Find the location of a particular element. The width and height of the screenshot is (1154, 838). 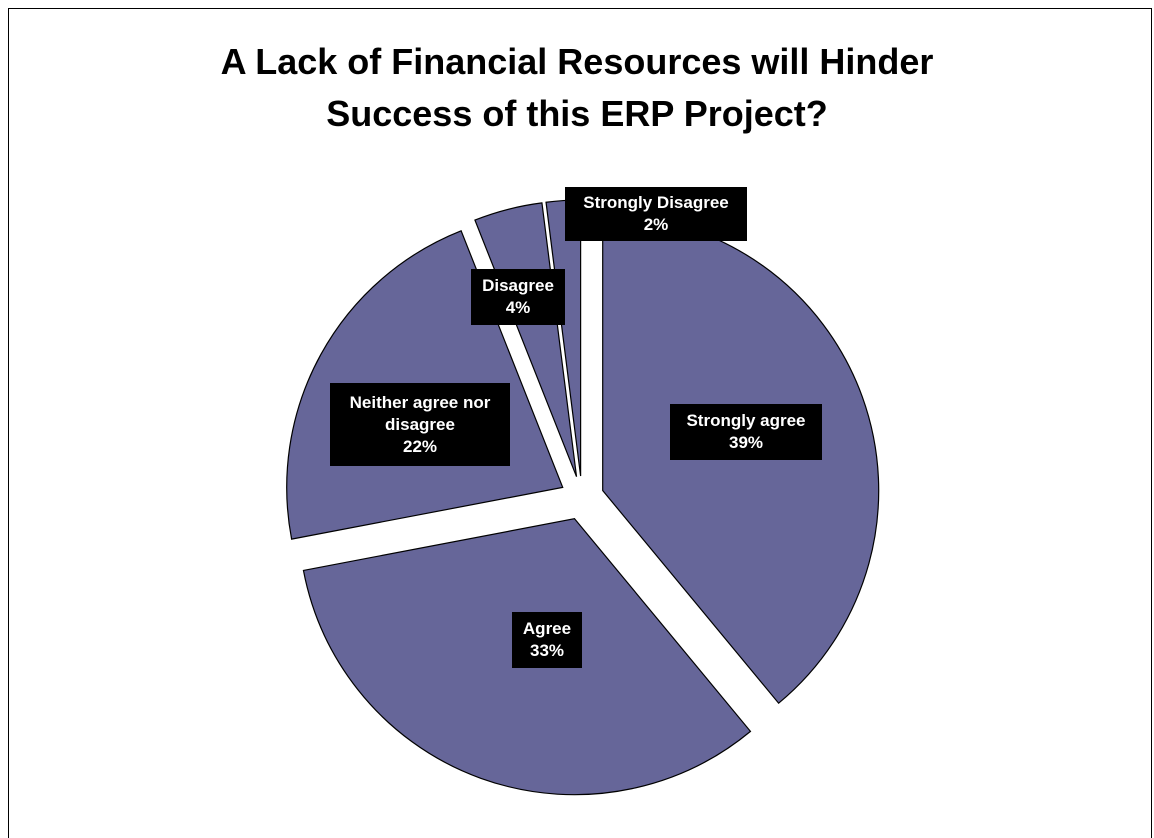

slice-percent-label: 39% is located at coordinates (746, 442).